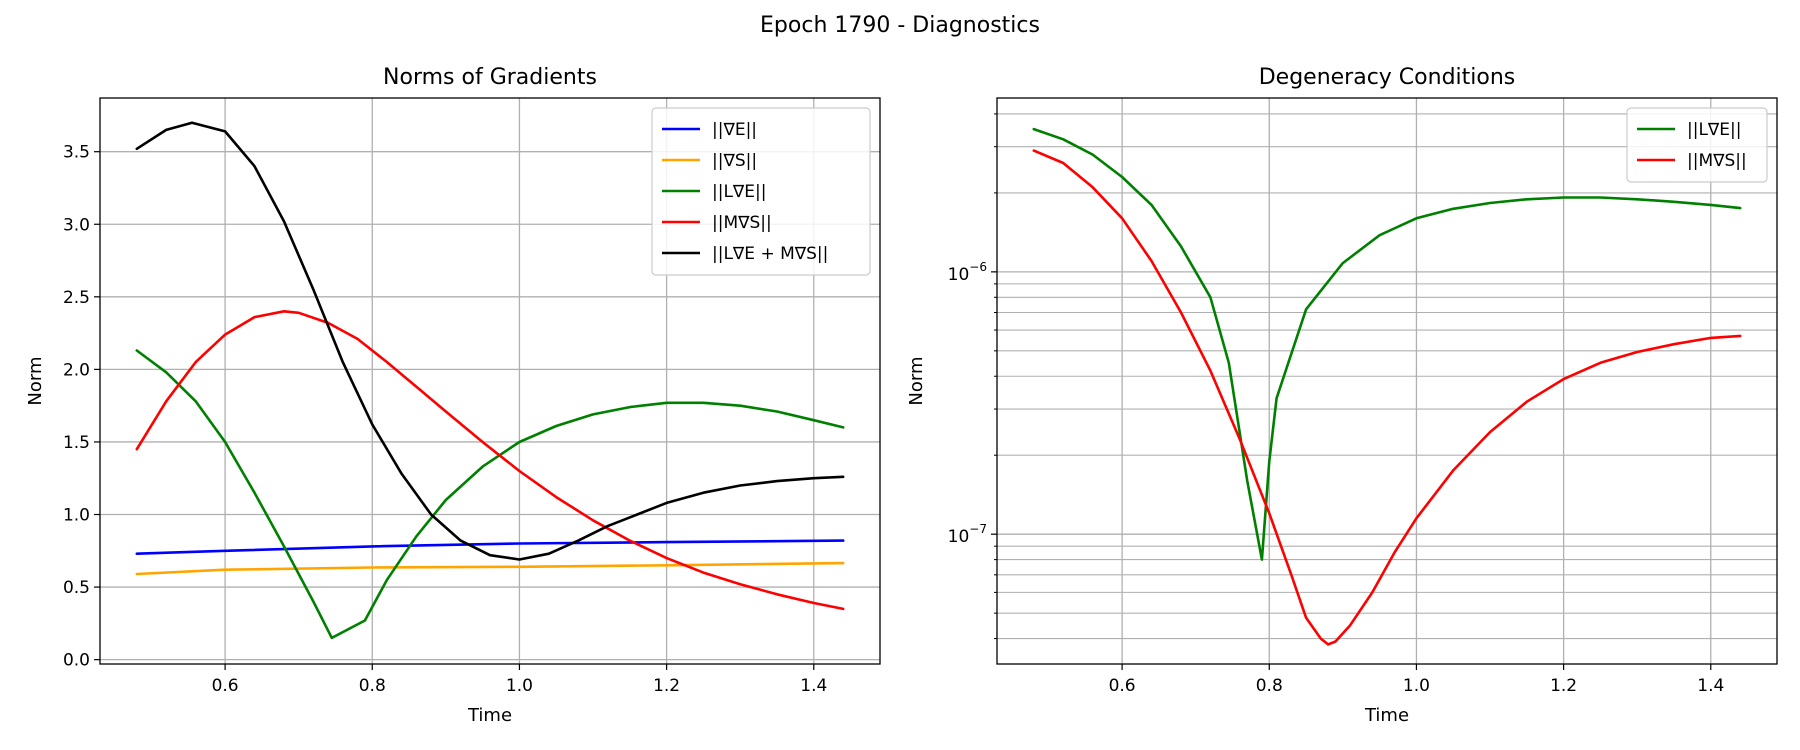 Image resolution: width=1800 pixels, height=750 pixels. I want to click on y-tick-label: 0.5, so click(76, 588).